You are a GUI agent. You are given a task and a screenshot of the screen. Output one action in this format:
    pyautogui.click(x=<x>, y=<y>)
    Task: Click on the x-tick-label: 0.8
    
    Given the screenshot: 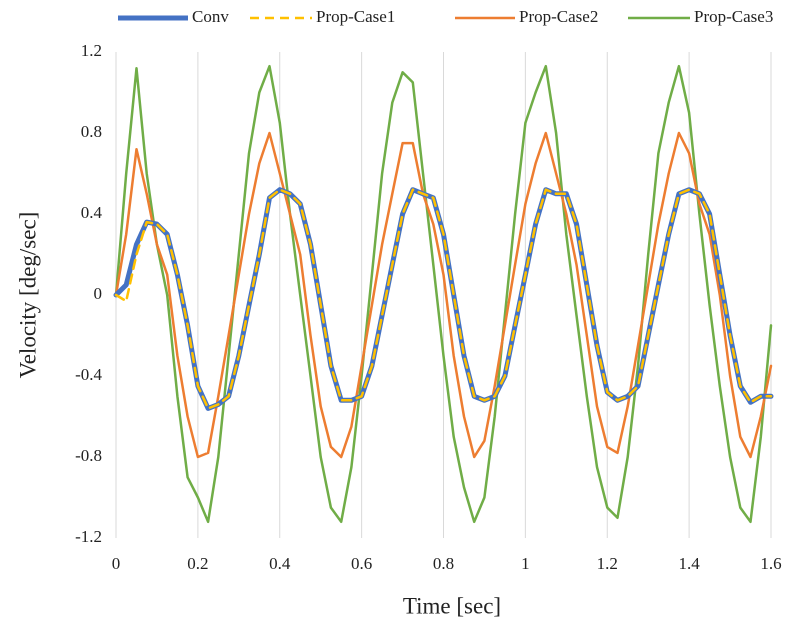 What is the action you would take?
    pyautogui.click(x=443, y=563)
    